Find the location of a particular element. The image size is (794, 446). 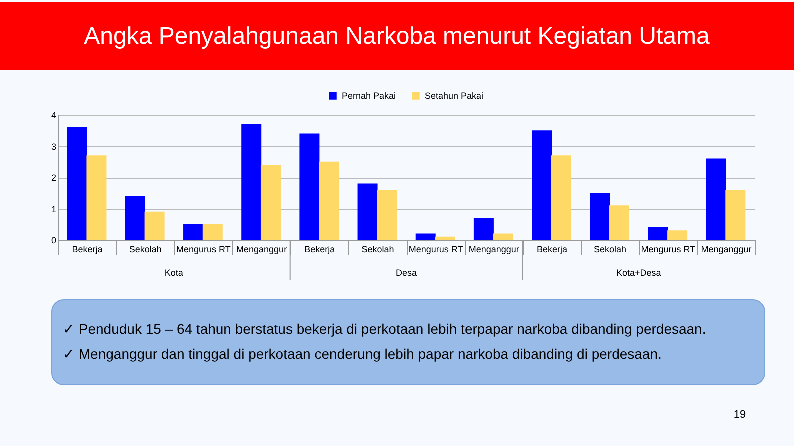

text: Desa is located at coordinates (407, 273).